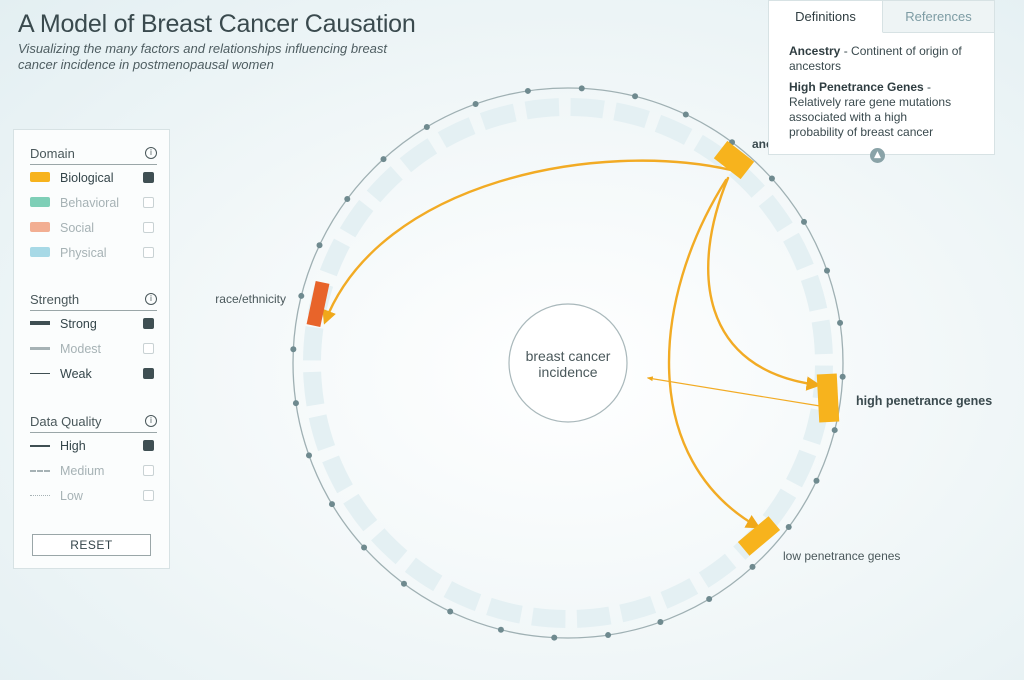 This screenshot has width=1024, height=680. Describe the element at coordinates (877, 155) in the screenshot. I see `chevron-up-icon: ▲` at that location.